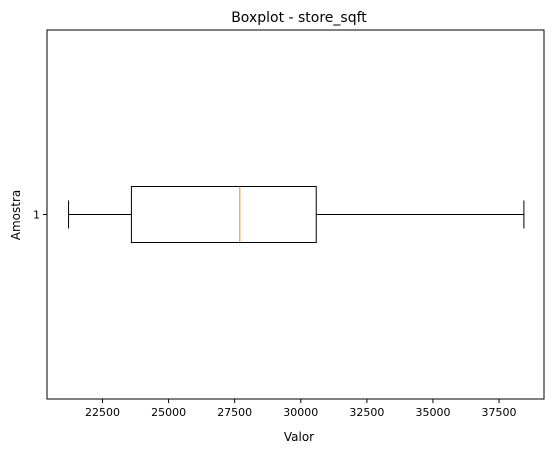  I want to click on iqr-box, so click(223, 214).